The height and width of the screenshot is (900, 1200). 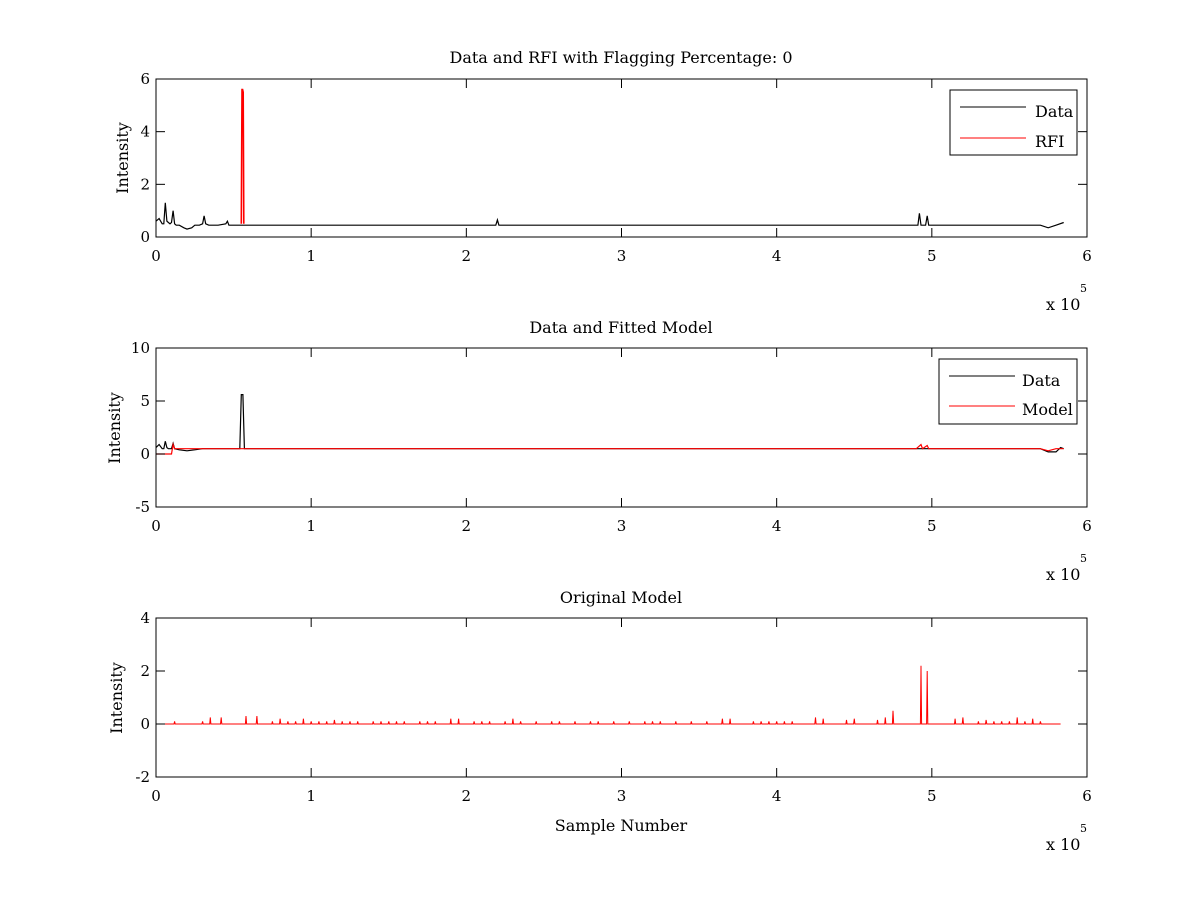 I want to click on legend: Data RFI, so click(x=1013, y=122).